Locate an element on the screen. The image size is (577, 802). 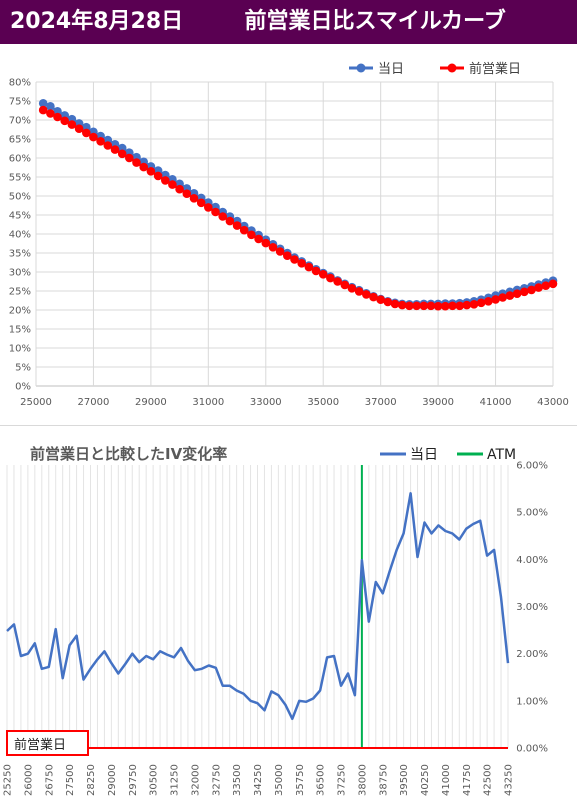
x-tick-label: 38750 is located at coordinates (383, 780).